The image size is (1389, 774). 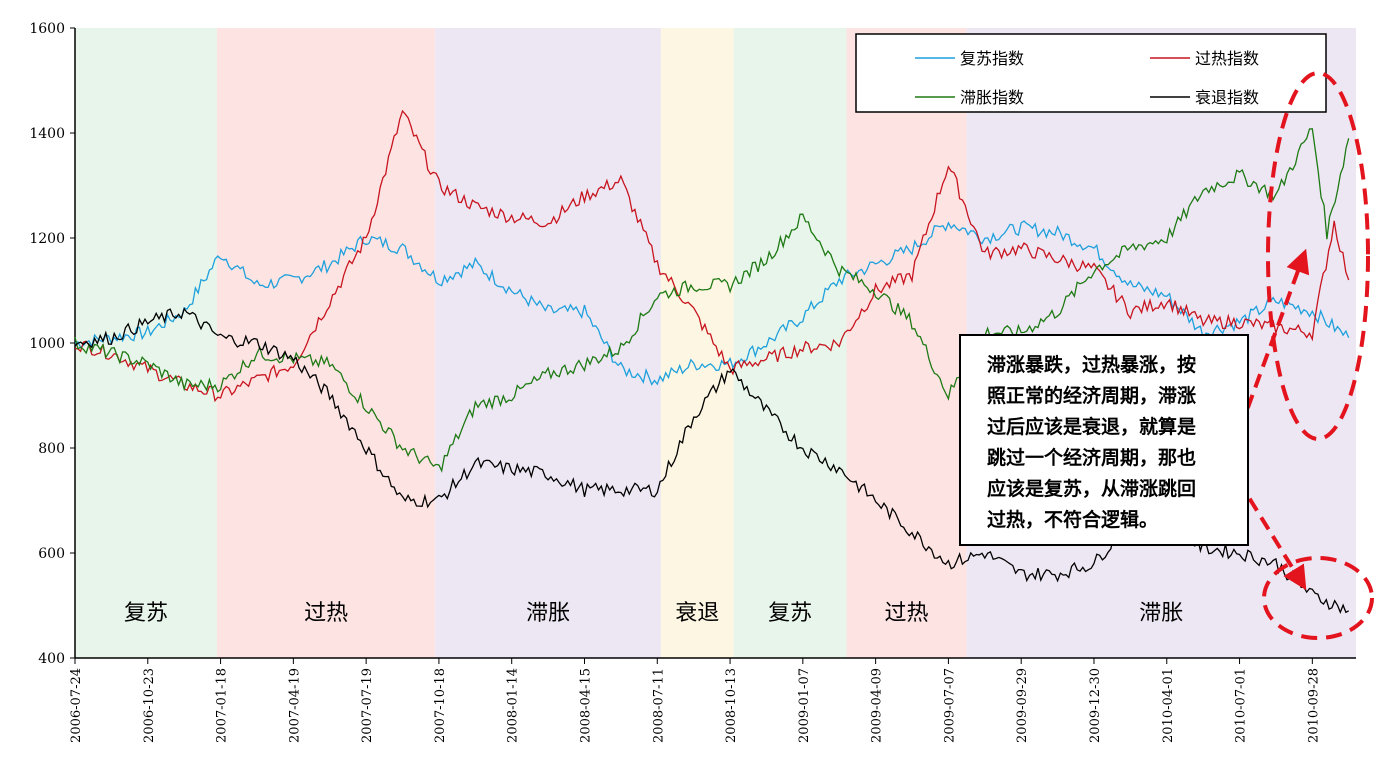 What do you see at coordinates (1022, 705) in the screenshot?
I see `x-tick-label: 2009-09-29` at bounding box center [1022, 705].